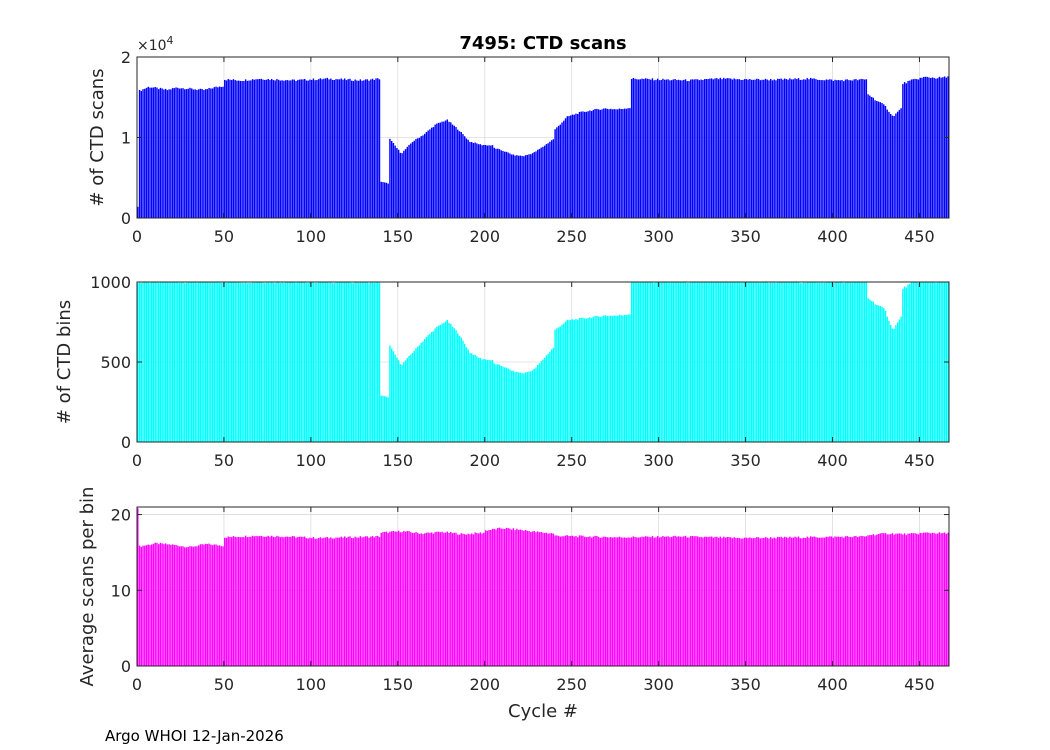 The height and width of the screenshot is (750, 1050). What do you see at coordinates (121, 515) in the screenshot?
I see `y-tick-label: 20` at bounding box center [121, 515].